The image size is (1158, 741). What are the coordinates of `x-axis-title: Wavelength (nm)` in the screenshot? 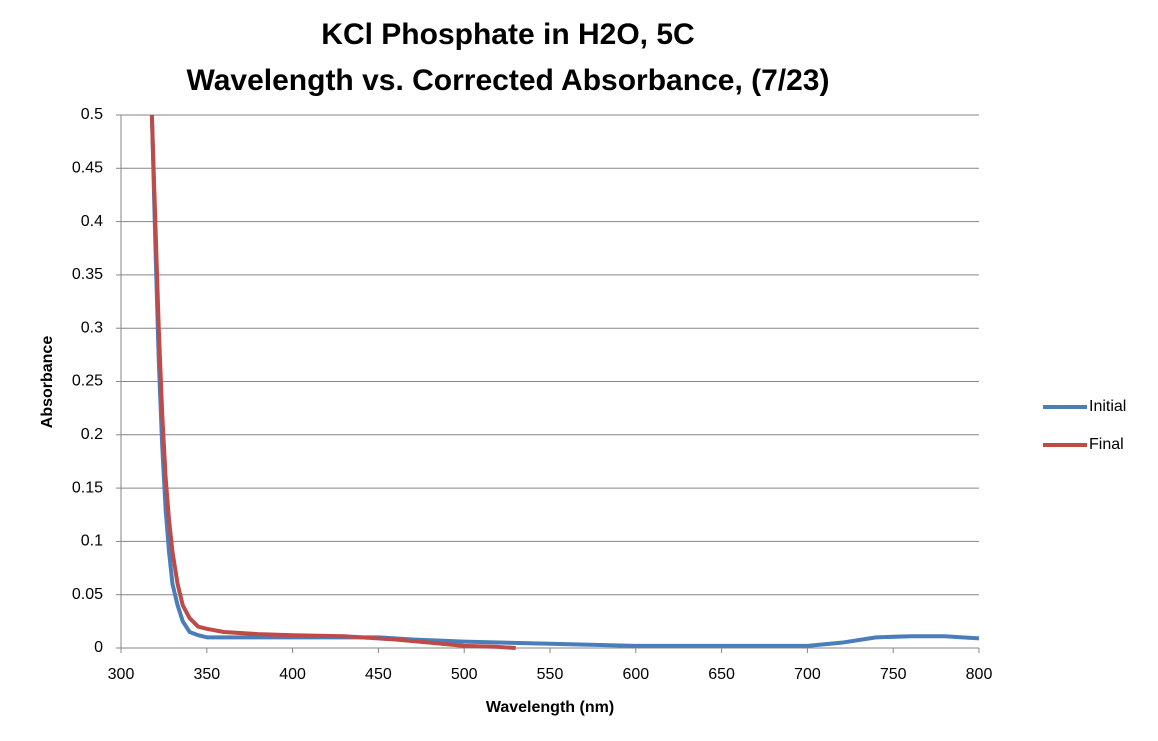 It's located at (550, 707).